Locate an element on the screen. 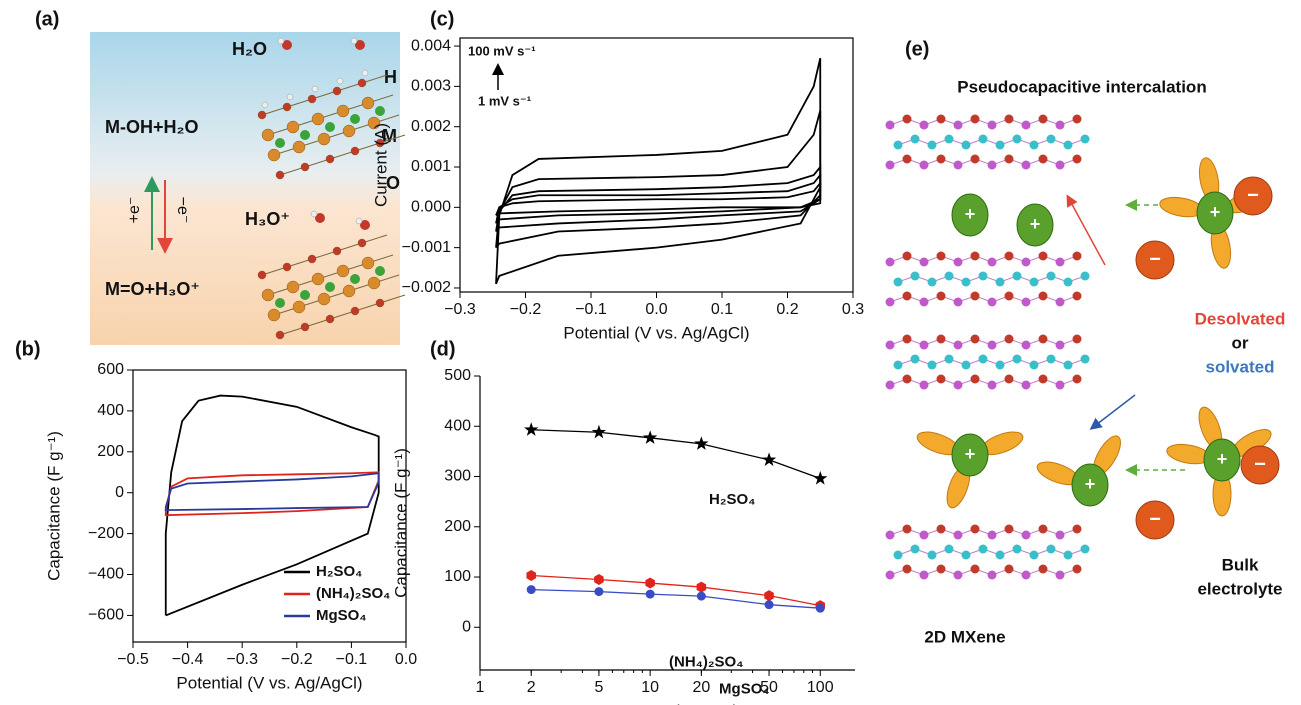 The height and width of the screenshot is (705, 1301). oxidation-label: −e⁻ is located at coordinates (182, 210).